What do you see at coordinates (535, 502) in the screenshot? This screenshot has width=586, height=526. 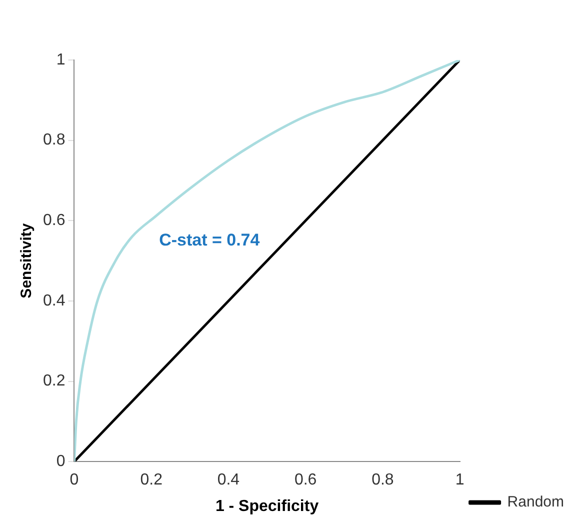 I see `legend-label: Random` at bounding box center [535, 502].